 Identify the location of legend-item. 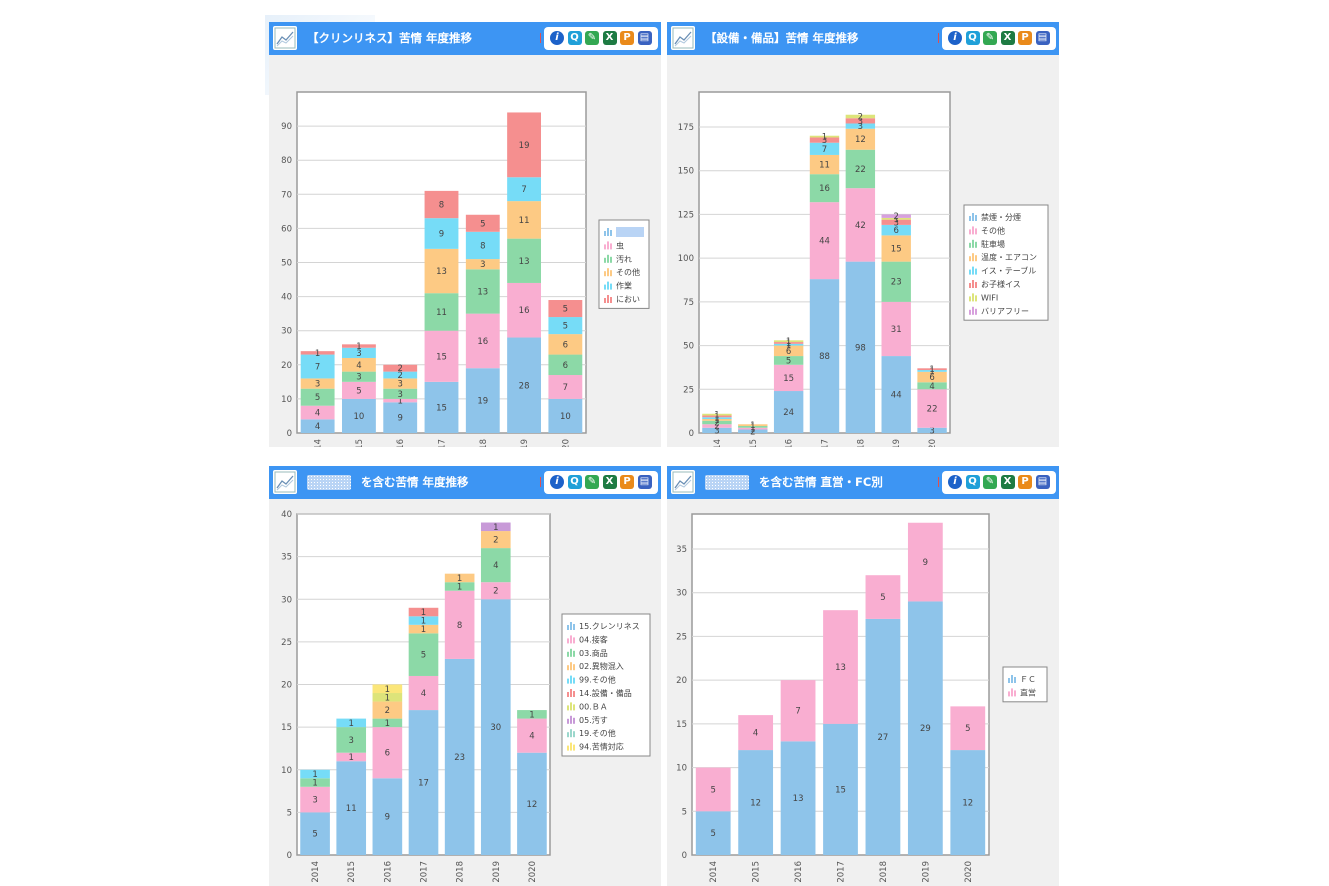
(624, 232).